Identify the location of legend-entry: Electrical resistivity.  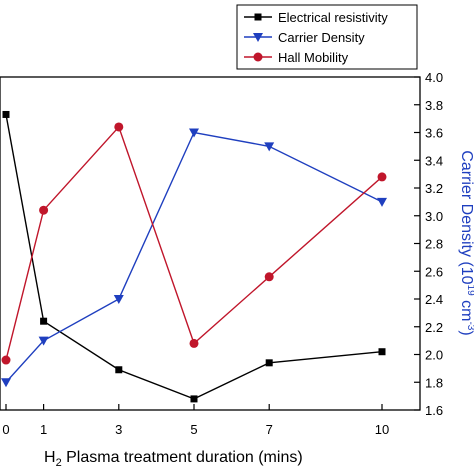
(333, 17).